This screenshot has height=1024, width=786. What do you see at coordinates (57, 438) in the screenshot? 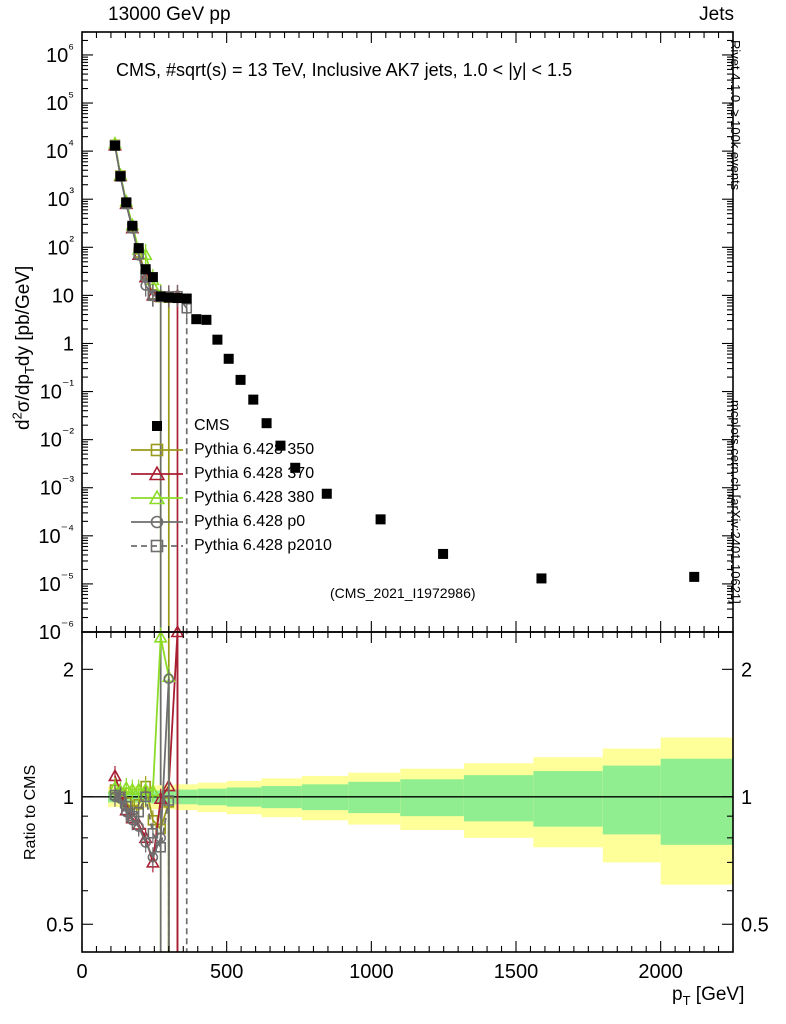
I see `main-ytick-label: 10⁻²` at bounding box center [57, 438].